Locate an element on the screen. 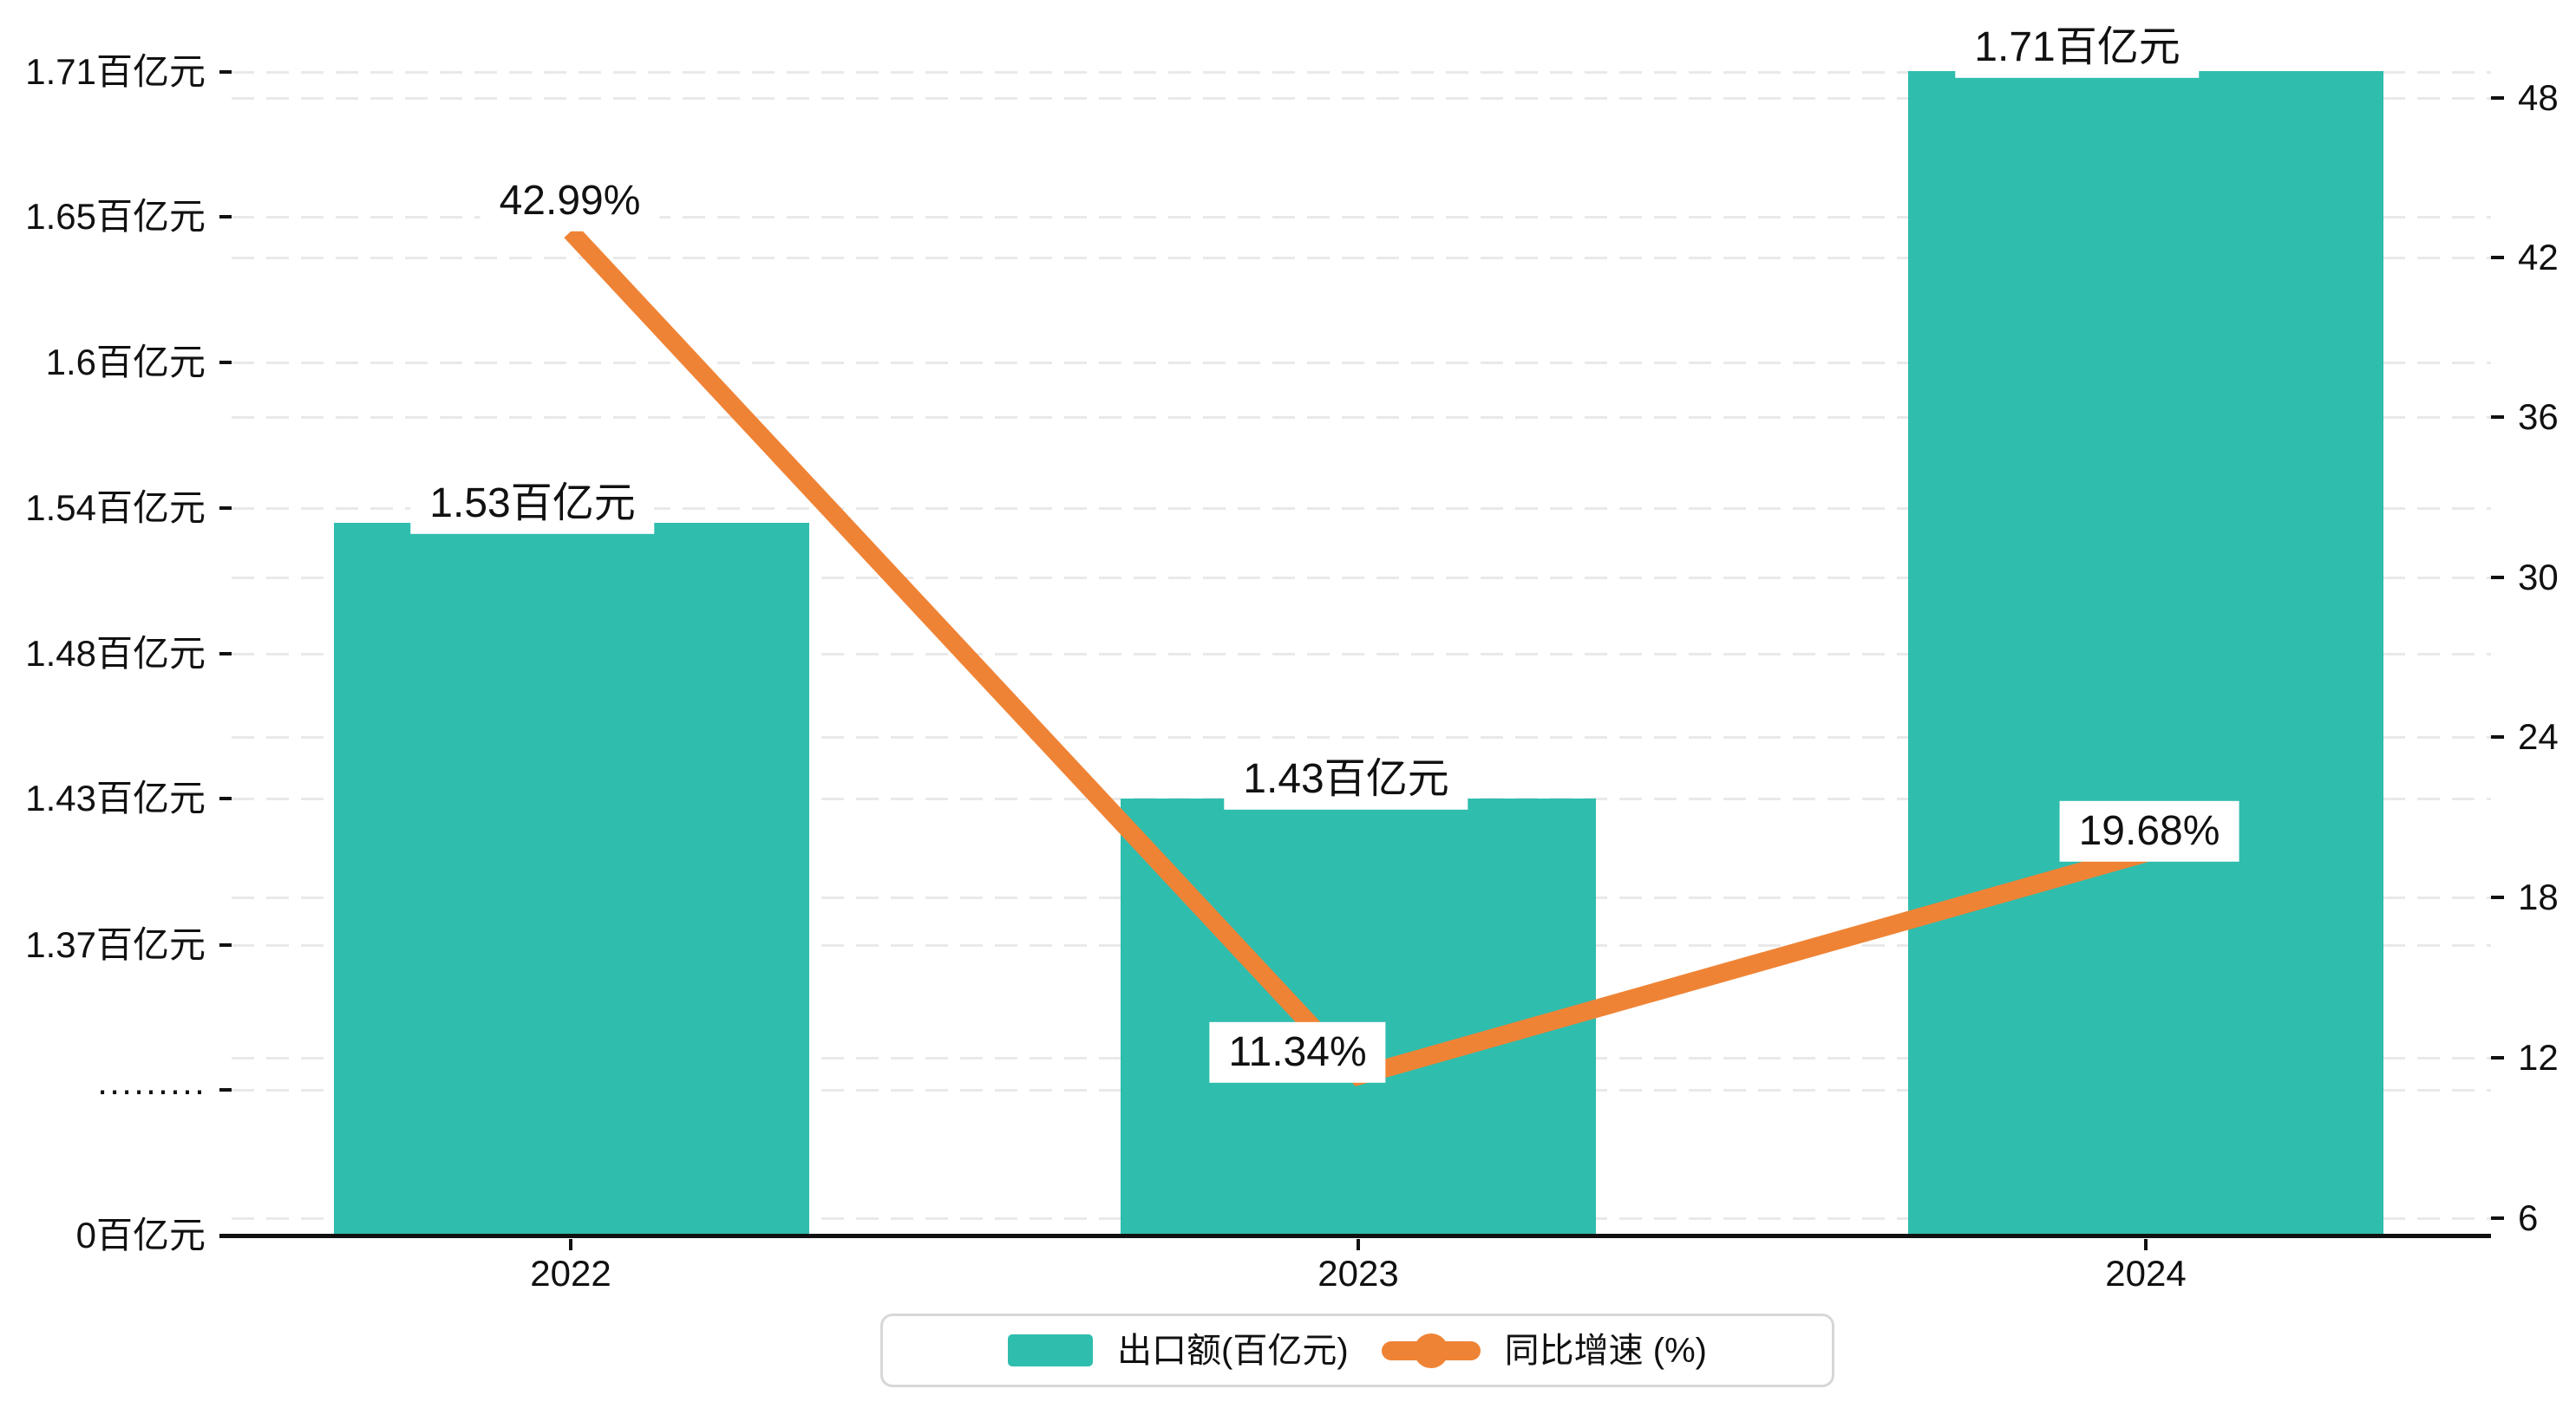  y-axis-left-tick-label: 0百亿元 is located at coordinates (140, 1235).